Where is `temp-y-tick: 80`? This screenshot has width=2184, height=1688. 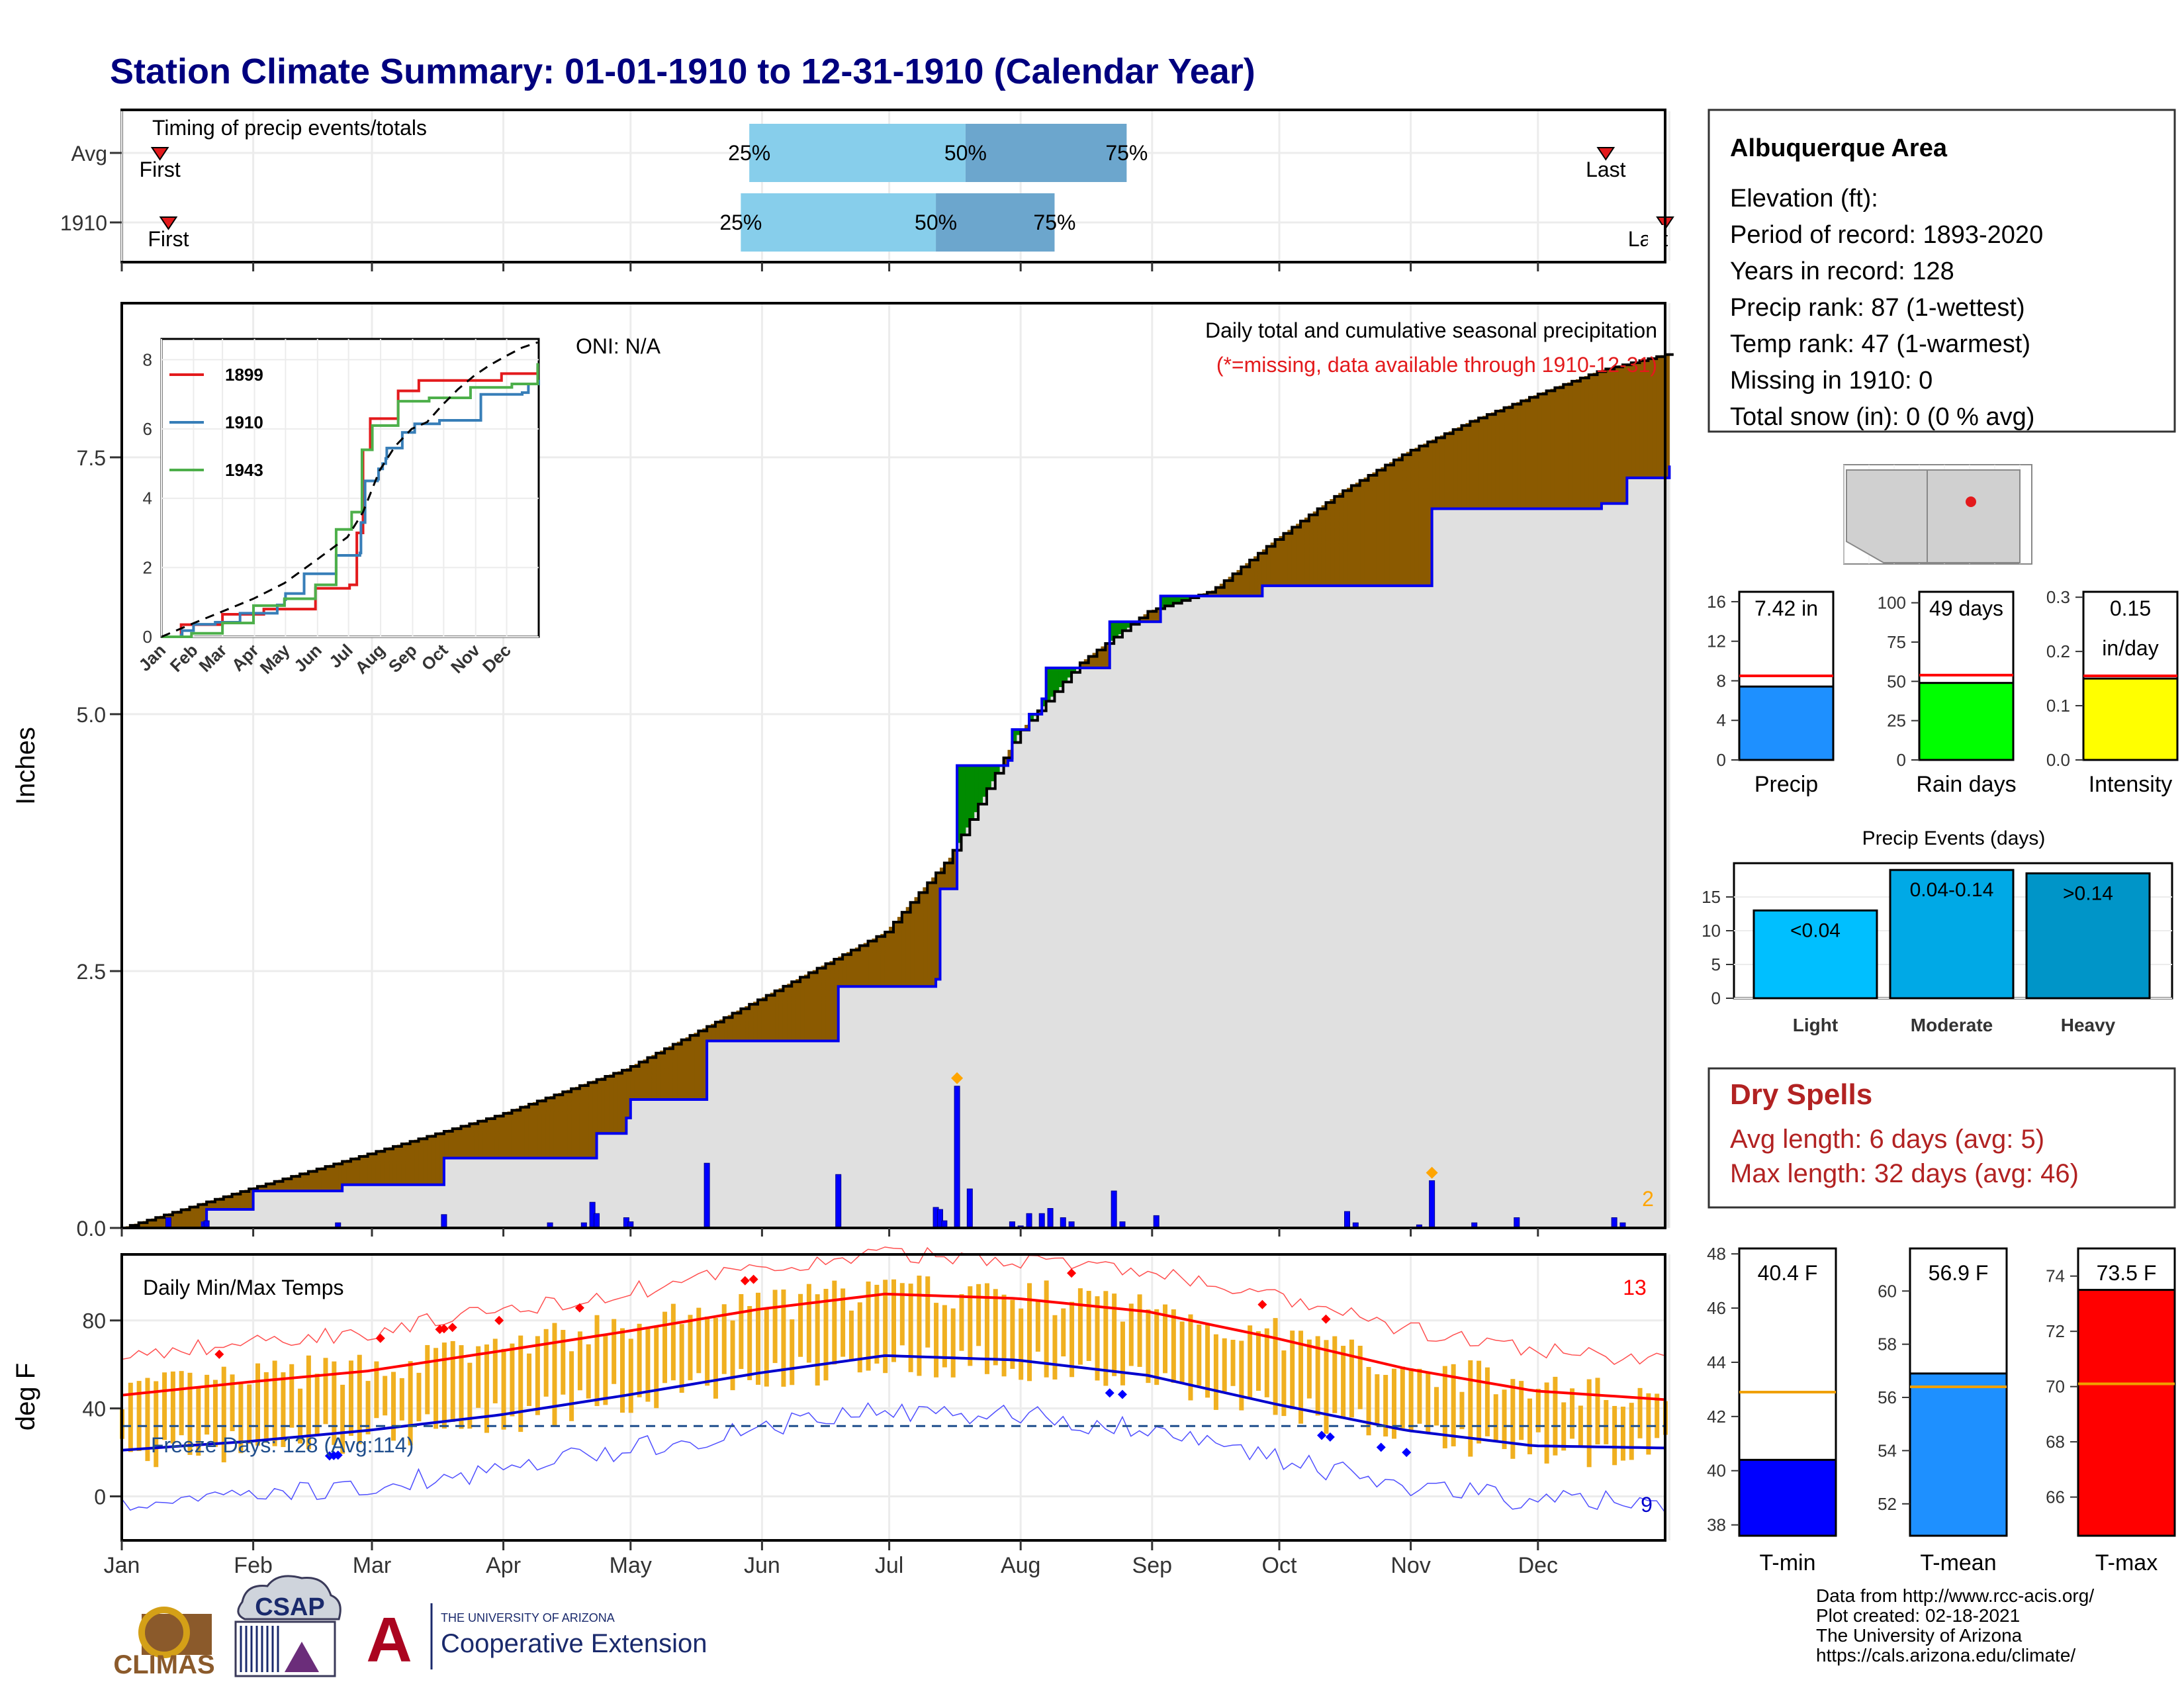 temp-y-tick: 80 is located at coordinates (94, 1321).